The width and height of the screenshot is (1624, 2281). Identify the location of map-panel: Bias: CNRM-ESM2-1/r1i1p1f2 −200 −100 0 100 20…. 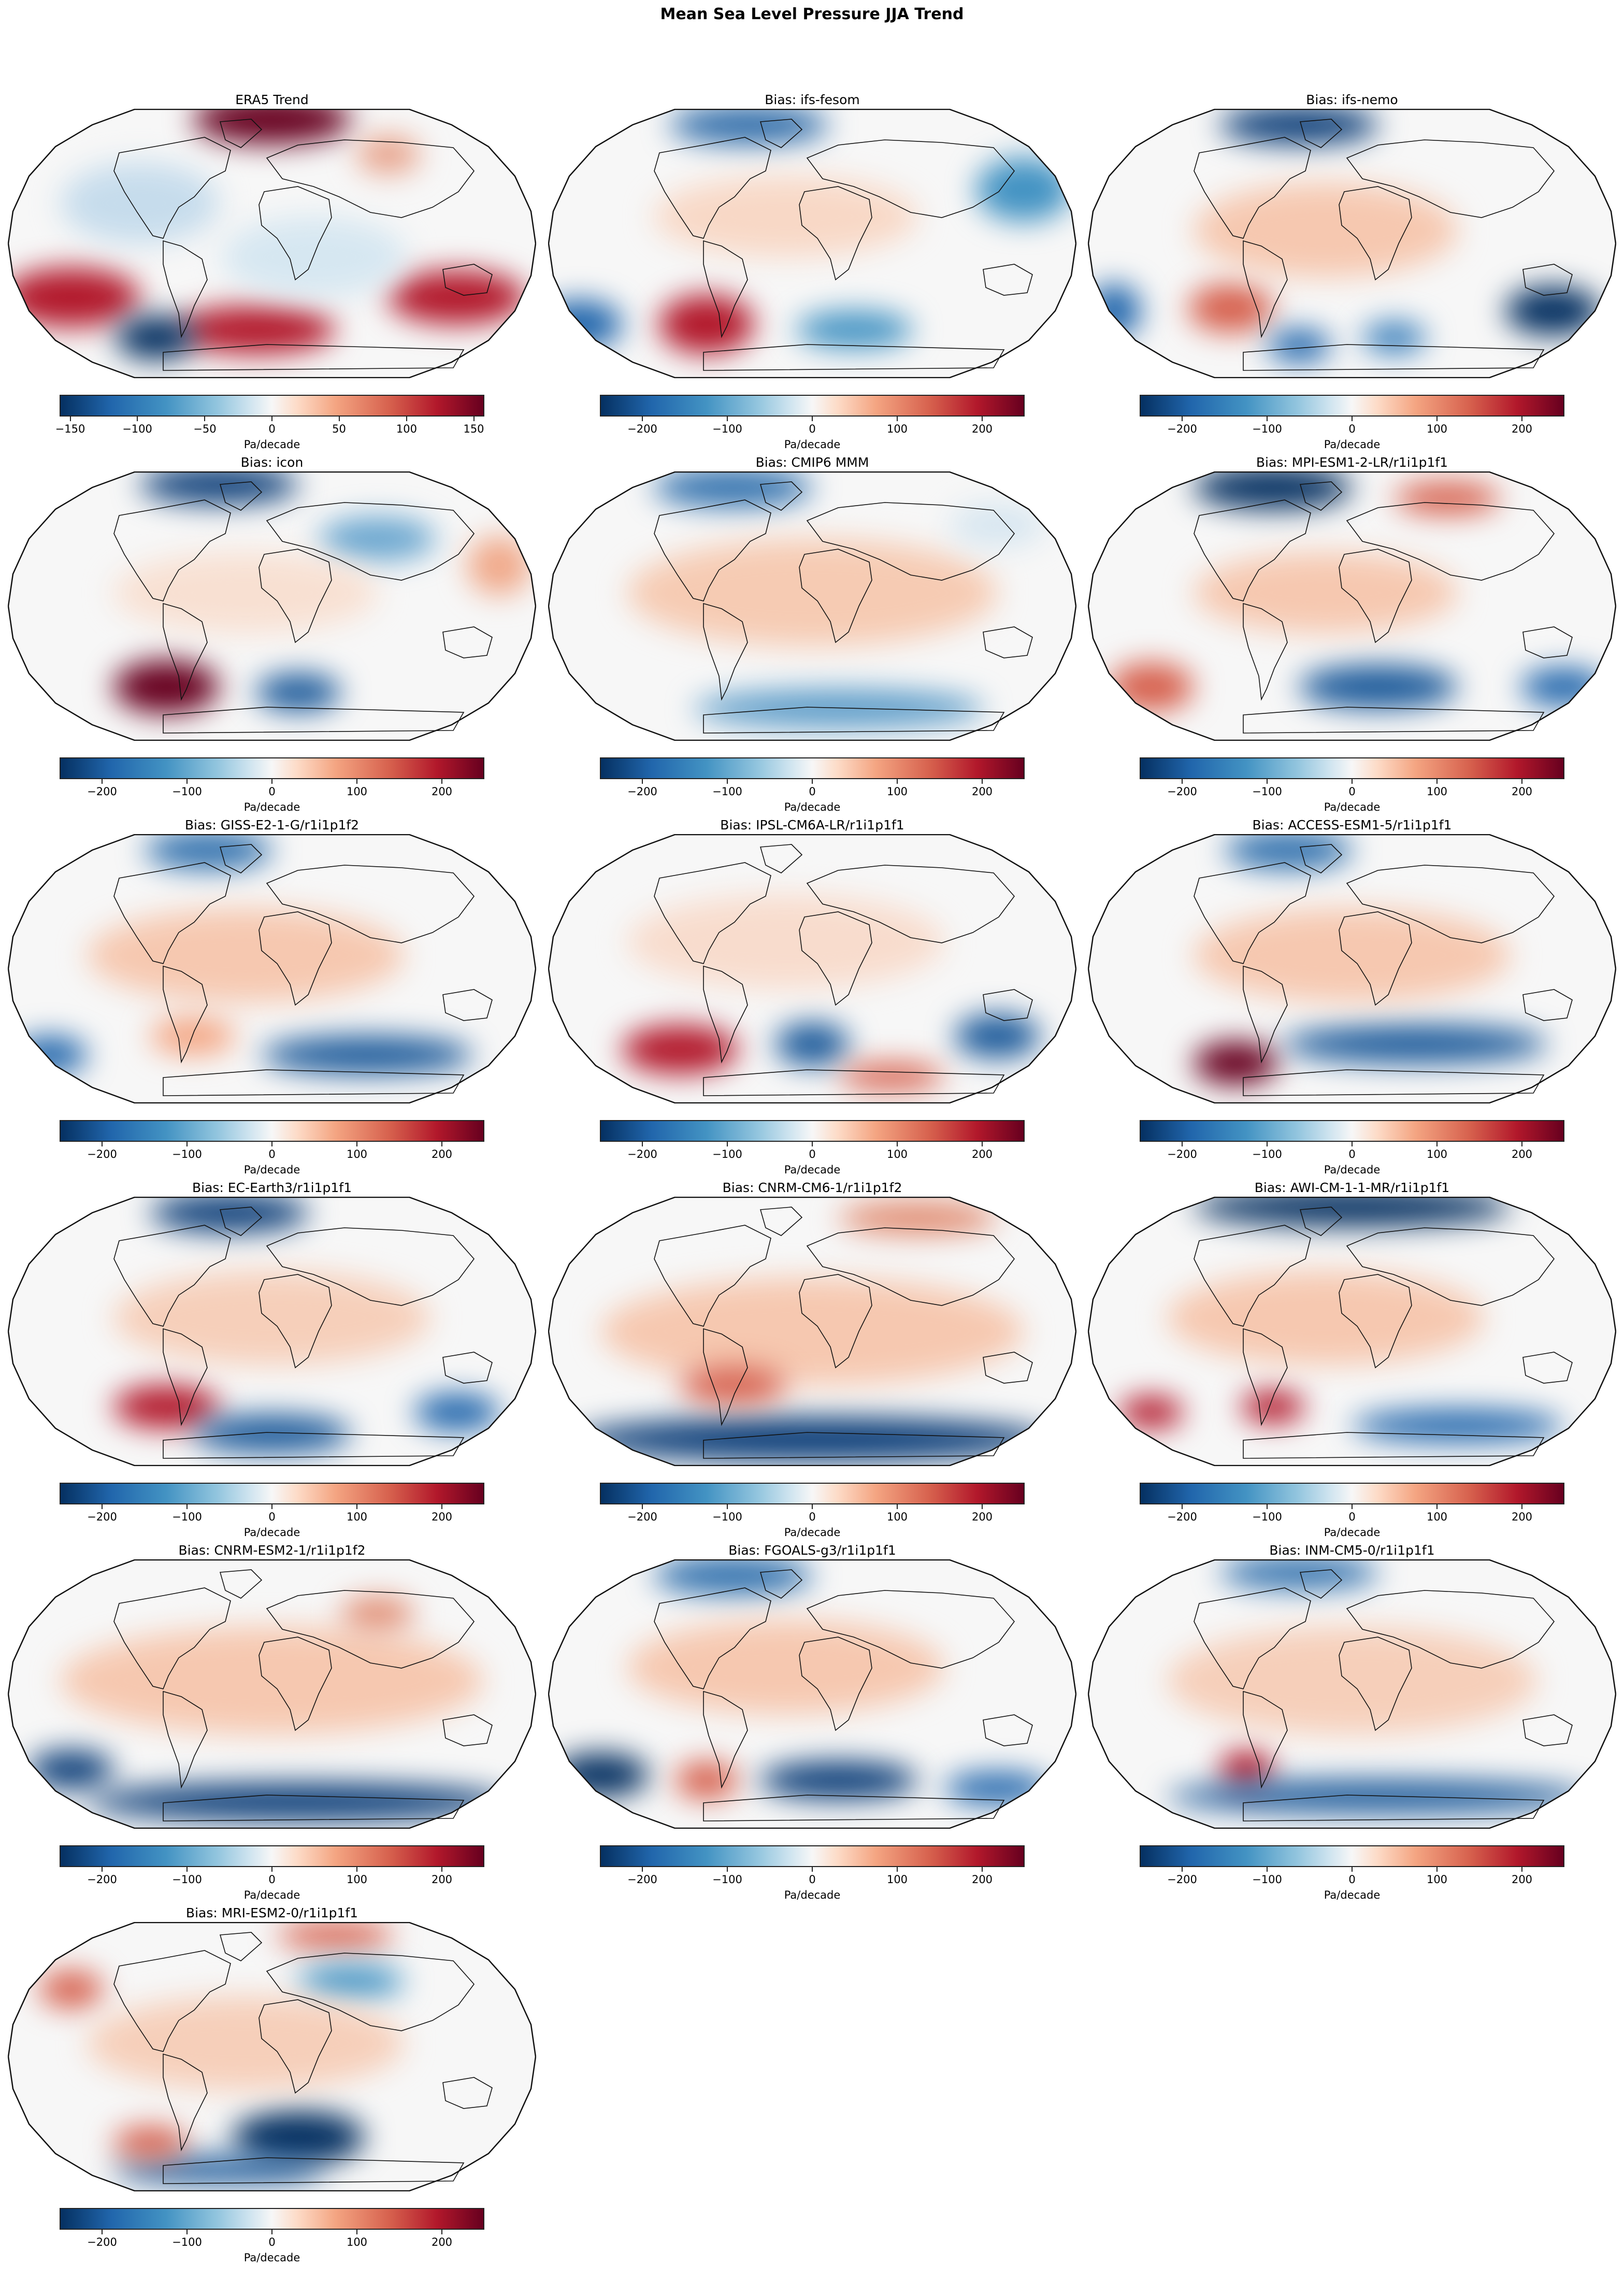
(272, 1724).